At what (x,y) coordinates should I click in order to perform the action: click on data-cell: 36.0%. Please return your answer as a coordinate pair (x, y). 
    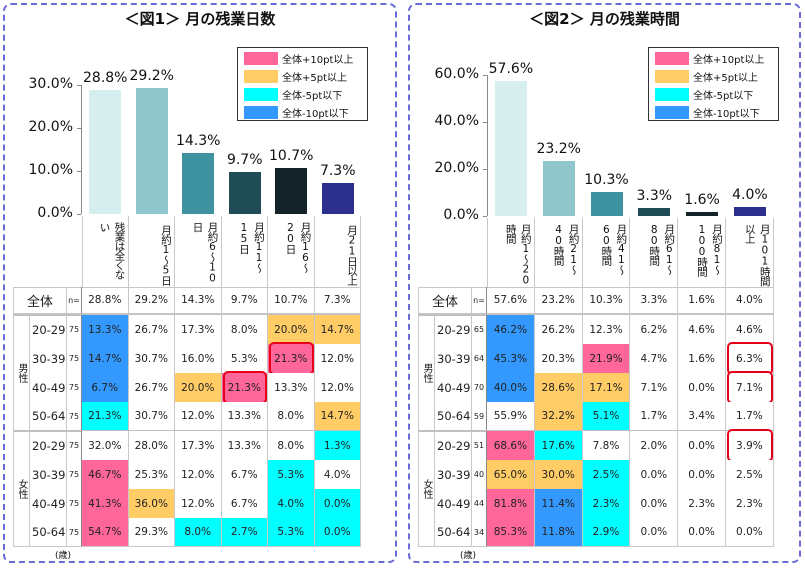
    Looking at the image, I should click on (151, 503).